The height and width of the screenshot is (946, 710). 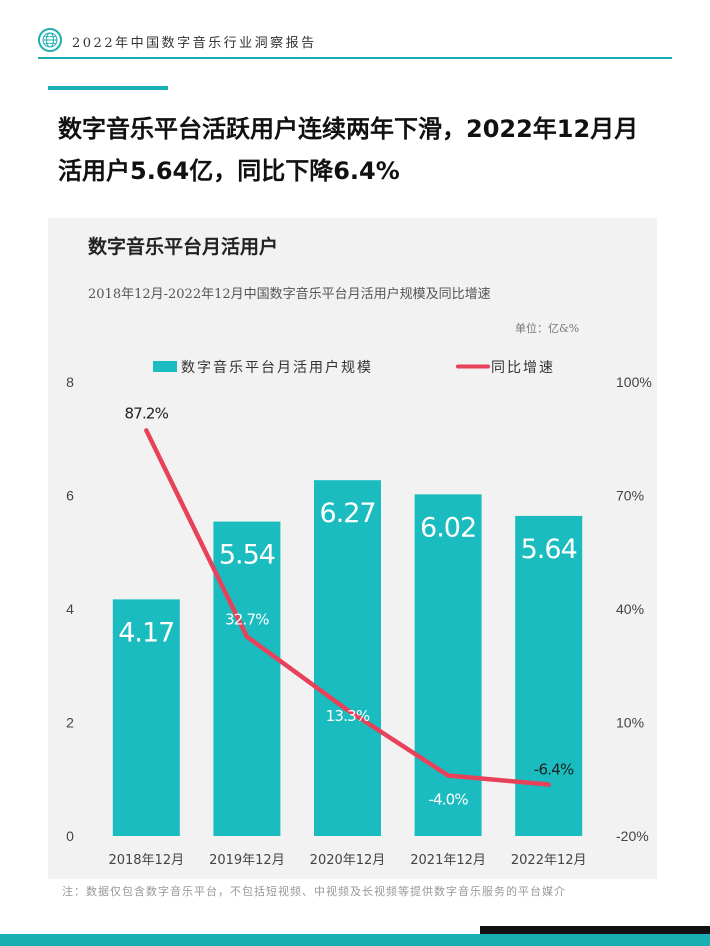 What do you see at coordinates (108, 88) in the screenshot?
I see `accent-bar` at bounding box center [108, 88].